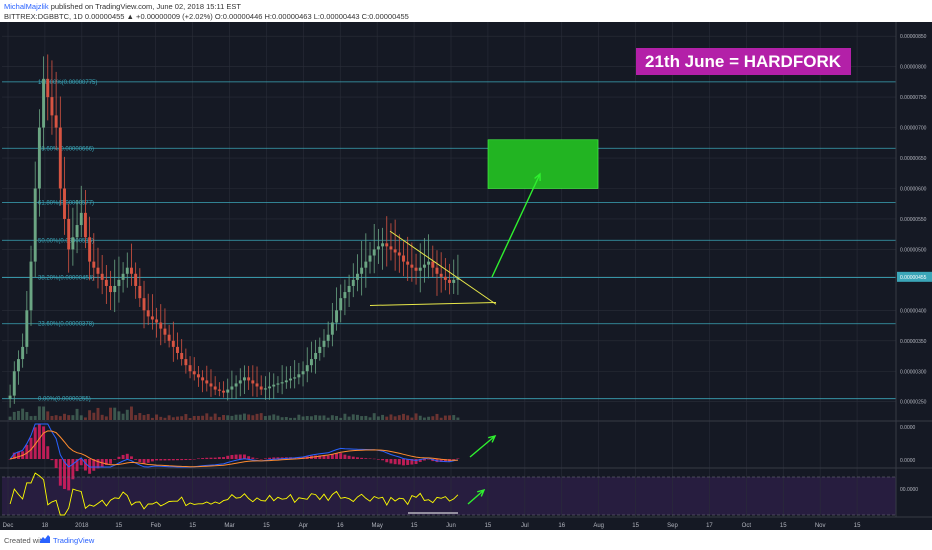 The width and height of the screenshot is (932, 550). I want to click on annotation-box, so click(743, 61).